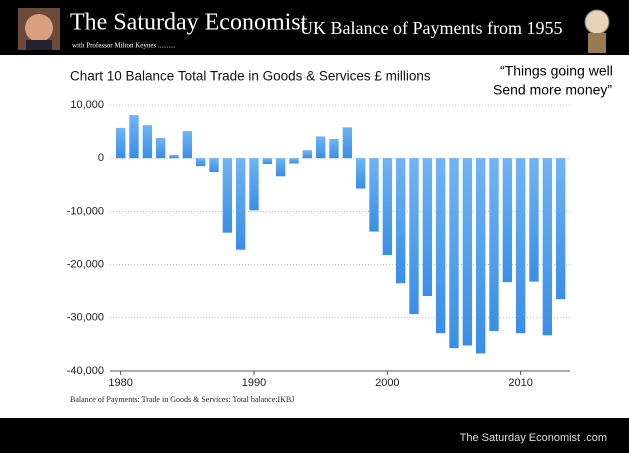 The width and height of the screenshot is (629, 453). Describe the element at coordinates (533, 438) in the screenshot. I see `footer-text: The Saturday Economist .com` at that location.